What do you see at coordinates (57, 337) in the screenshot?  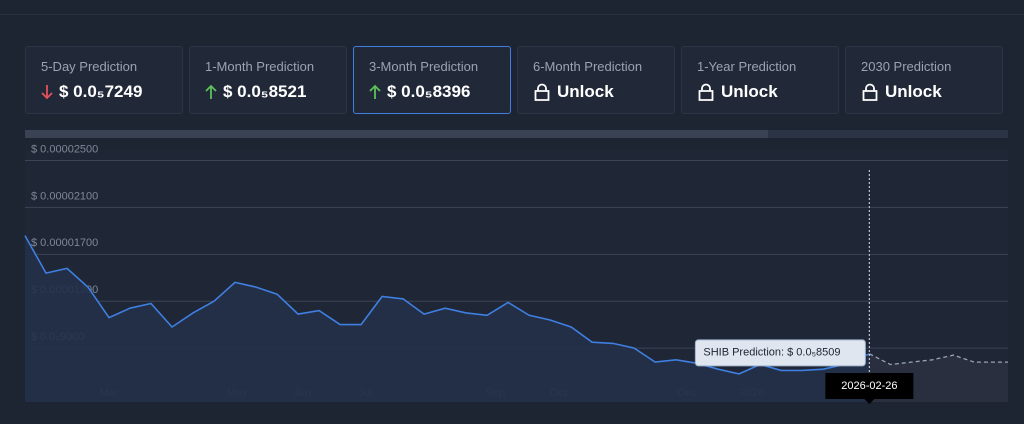 I see `y-tick-label: $ 0.0₅9000` at bounding box center [57, 337].